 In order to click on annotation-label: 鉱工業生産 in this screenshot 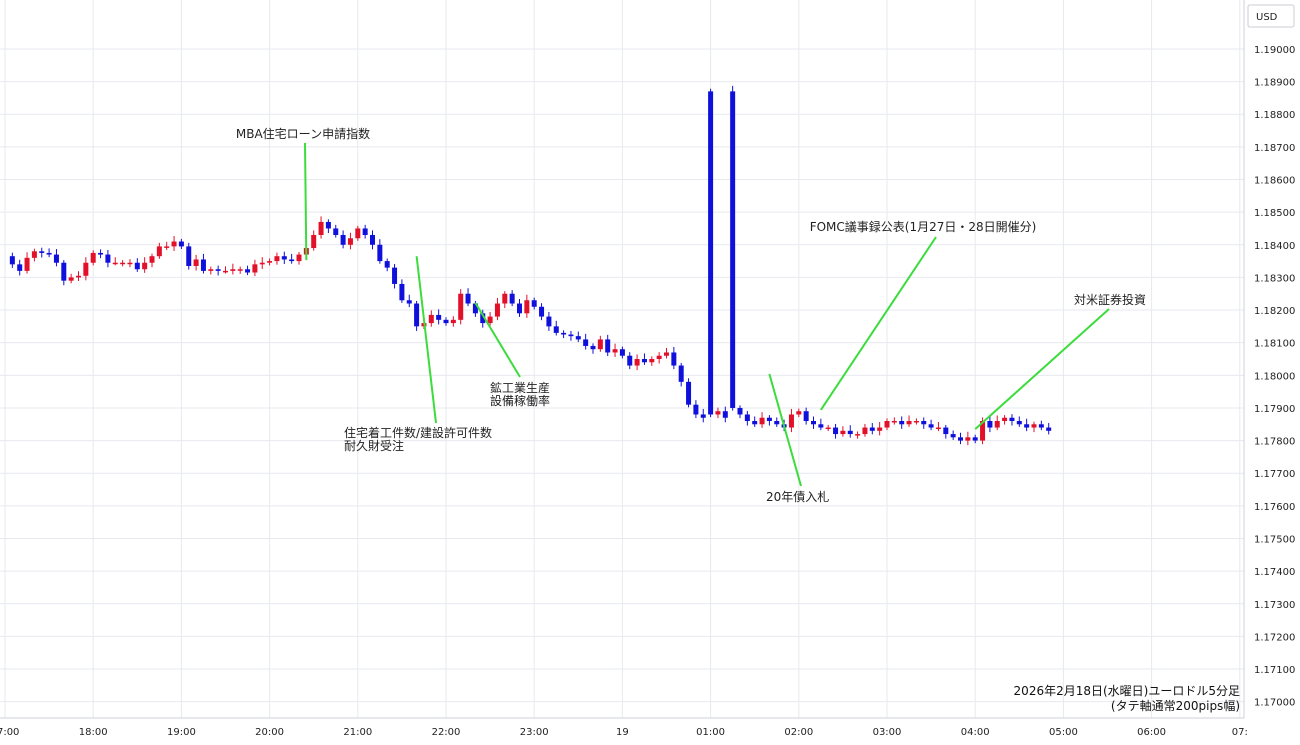, I will do `click(520, 387)`.